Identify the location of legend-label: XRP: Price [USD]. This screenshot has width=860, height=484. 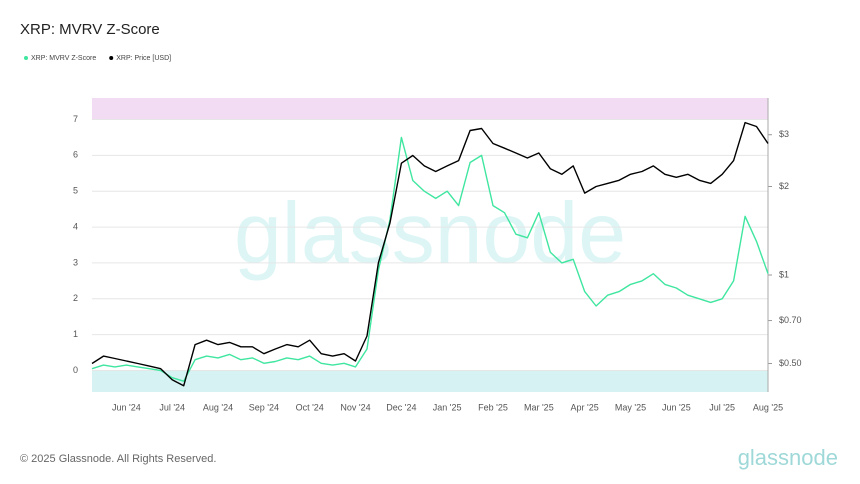
(143, 58).